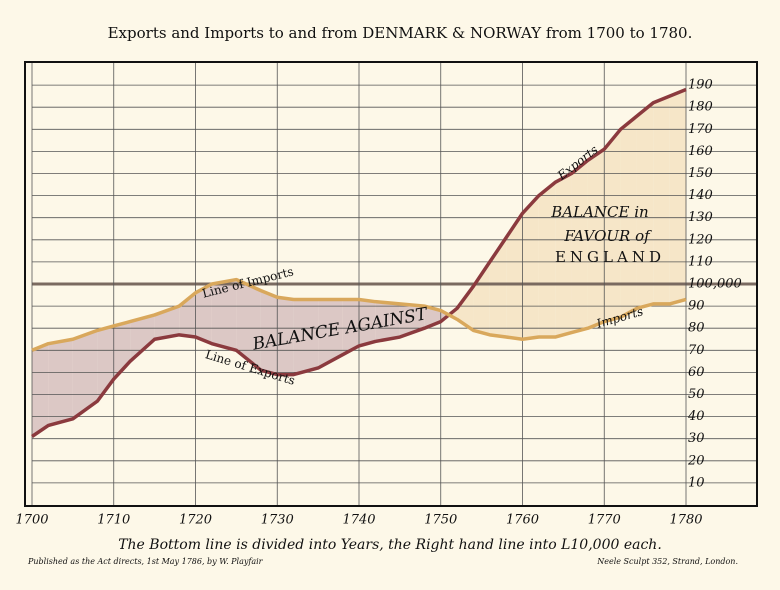 The image size is (780, 590). What do you see at coordinates (607, 236) in the screenshot?
I see `annotation: FAVOUR of` at bounding box center [607, 236].